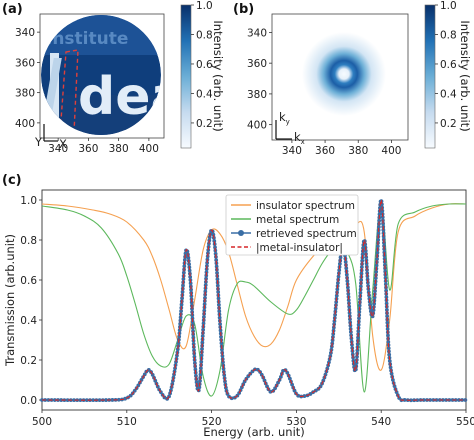  Describe the element at coordinates (202, 65) in the screenshot. I see `colorbar-a-ticks: 1.0 0.8 0.6 0.4 0.2` at that location.